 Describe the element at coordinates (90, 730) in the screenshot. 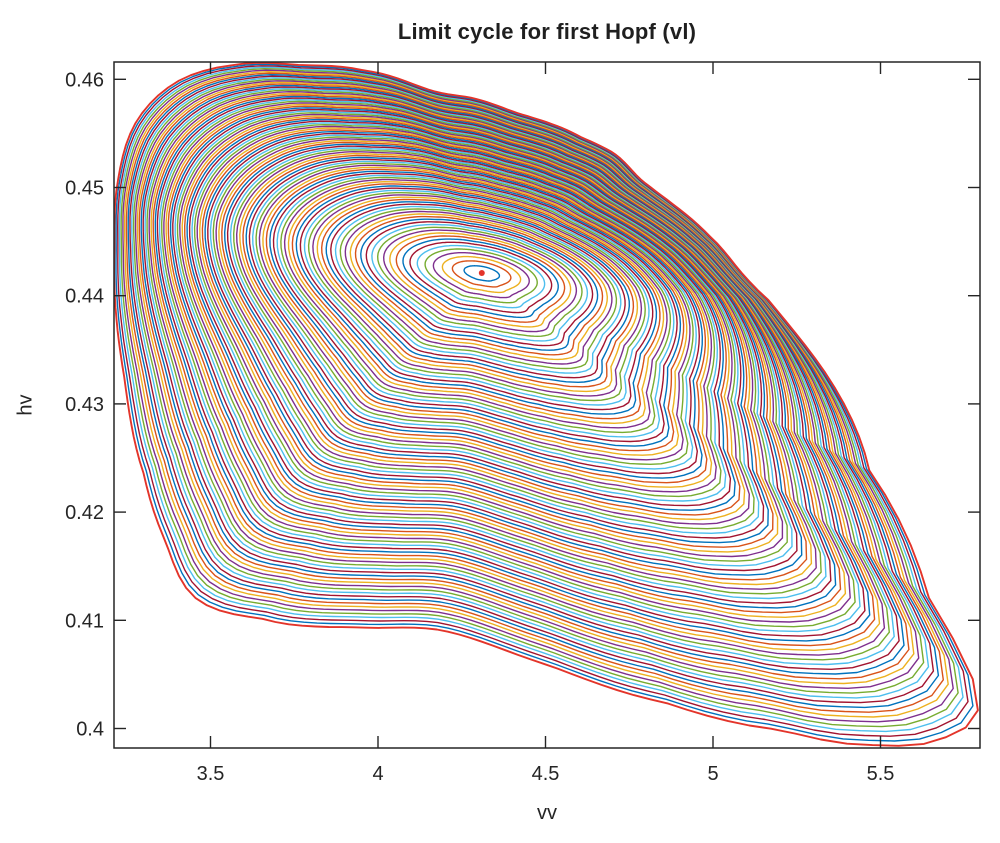

I see `y-tick-label: 0.4` at that location.